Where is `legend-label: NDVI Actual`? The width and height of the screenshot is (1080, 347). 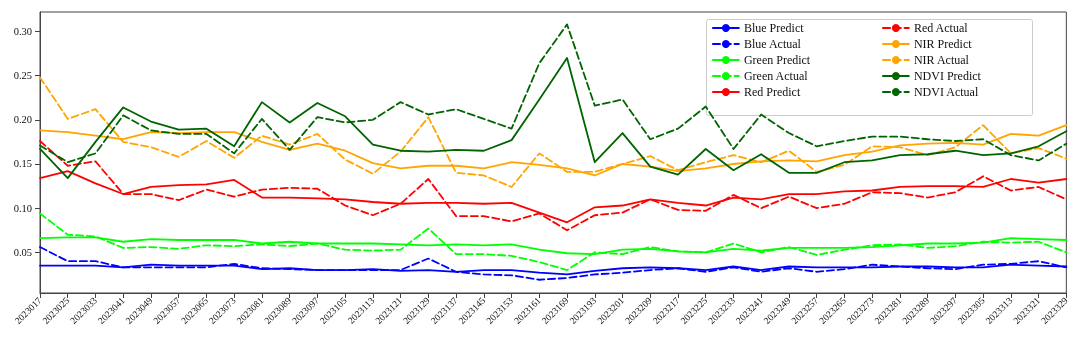 legend-label: NDVI Actual is located at coordinates (946, 92).